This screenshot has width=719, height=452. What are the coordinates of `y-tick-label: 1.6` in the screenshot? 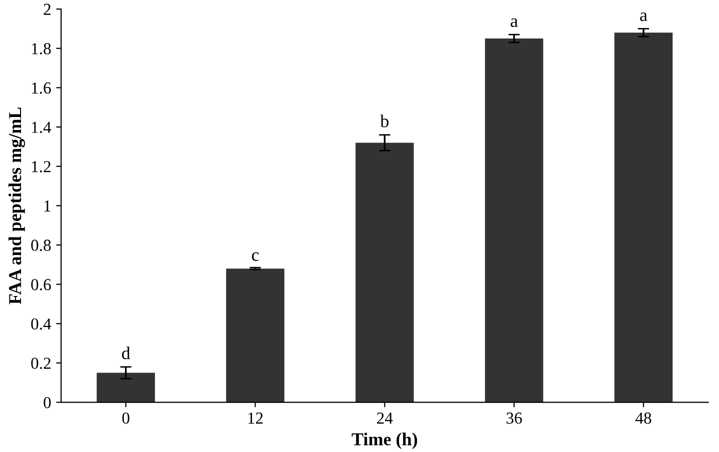 It's located at (41, 88).